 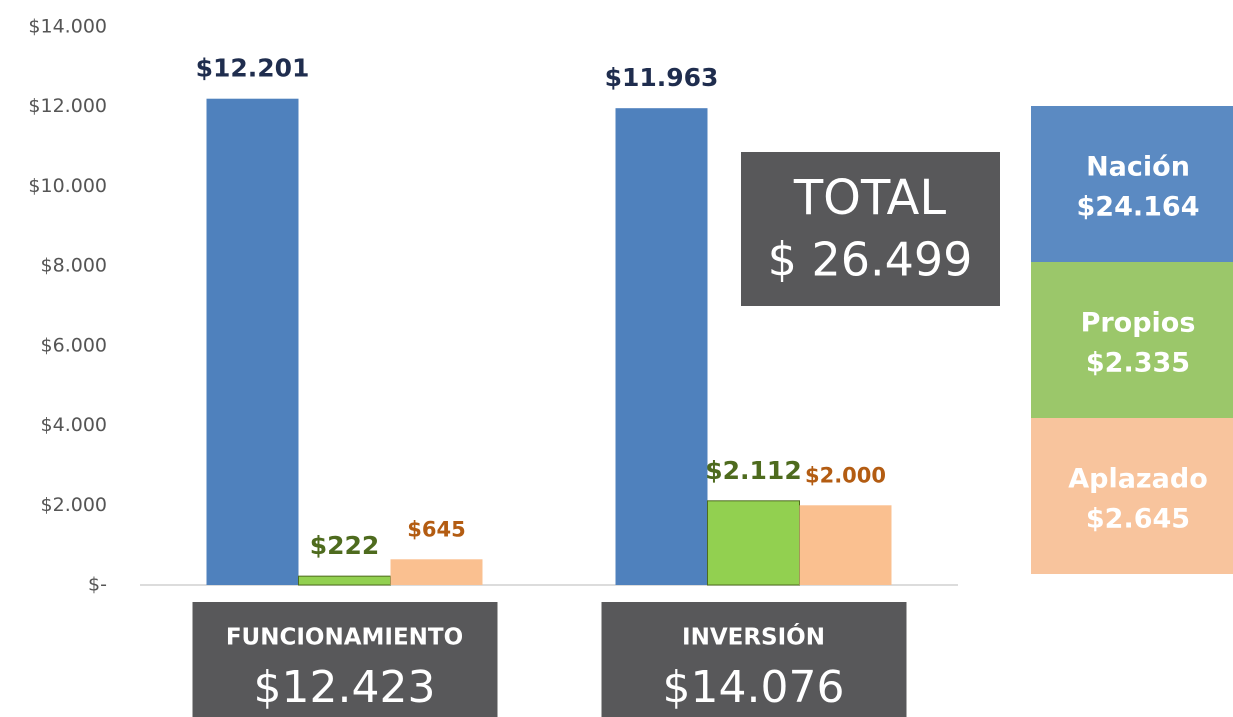 What do you see at coordinates (1138, 167) in the screenshot?
I see `legend-label: Nación` at bounding box center [1138, 167].